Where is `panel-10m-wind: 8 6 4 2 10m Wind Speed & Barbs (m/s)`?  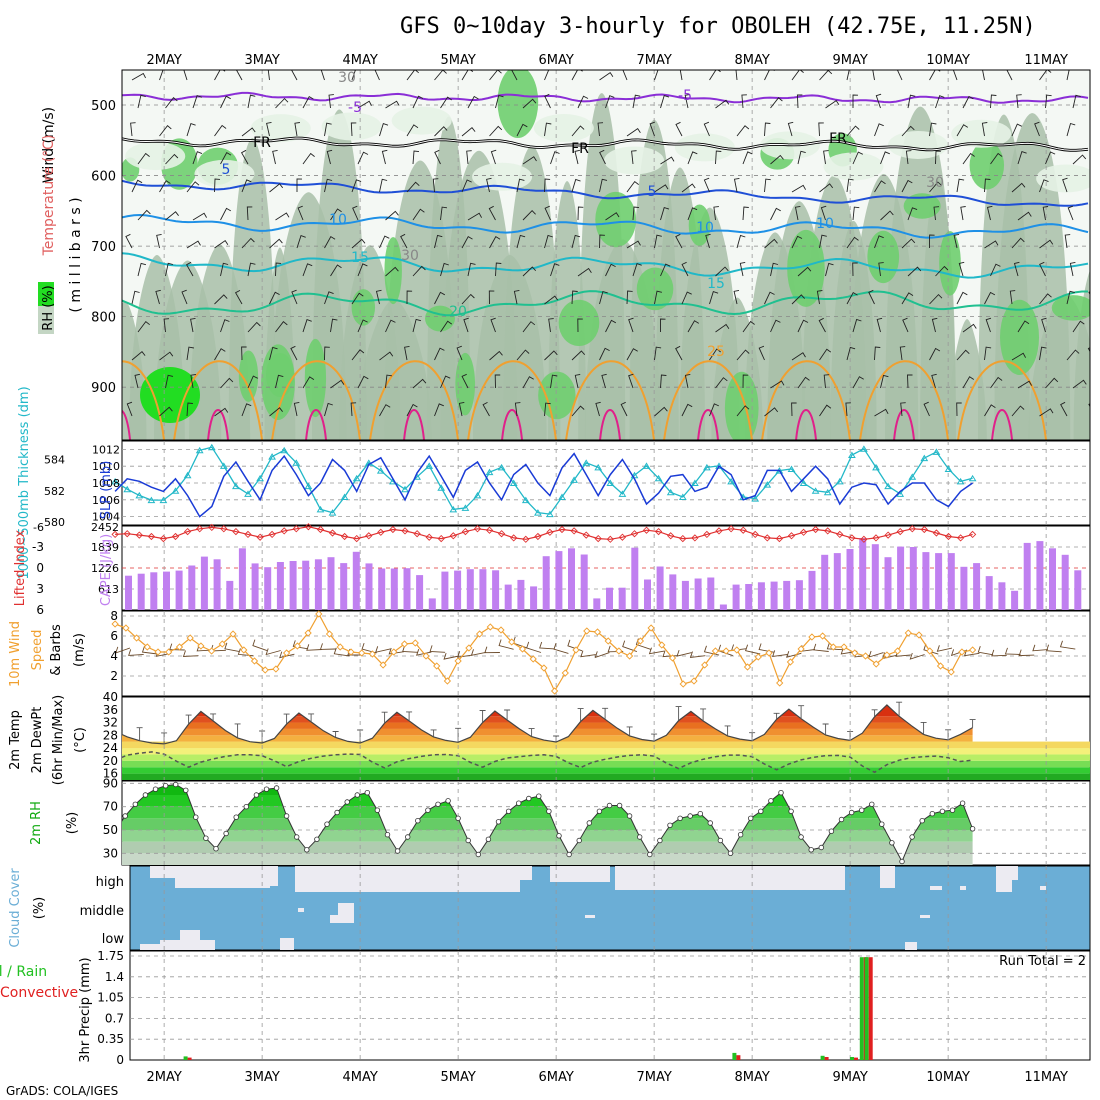
panel-10m-wind: 8 6 4 2 10m Wind Speed & Barbs (m/s) is located at coordinates (549, 653).